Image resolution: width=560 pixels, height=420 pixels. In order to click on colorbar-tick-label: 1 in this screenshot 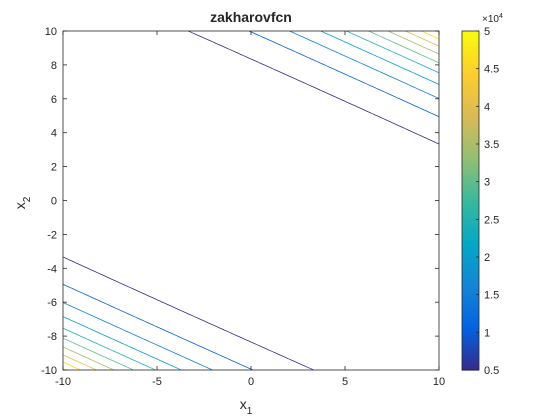, I will do `click(487, 333)`.